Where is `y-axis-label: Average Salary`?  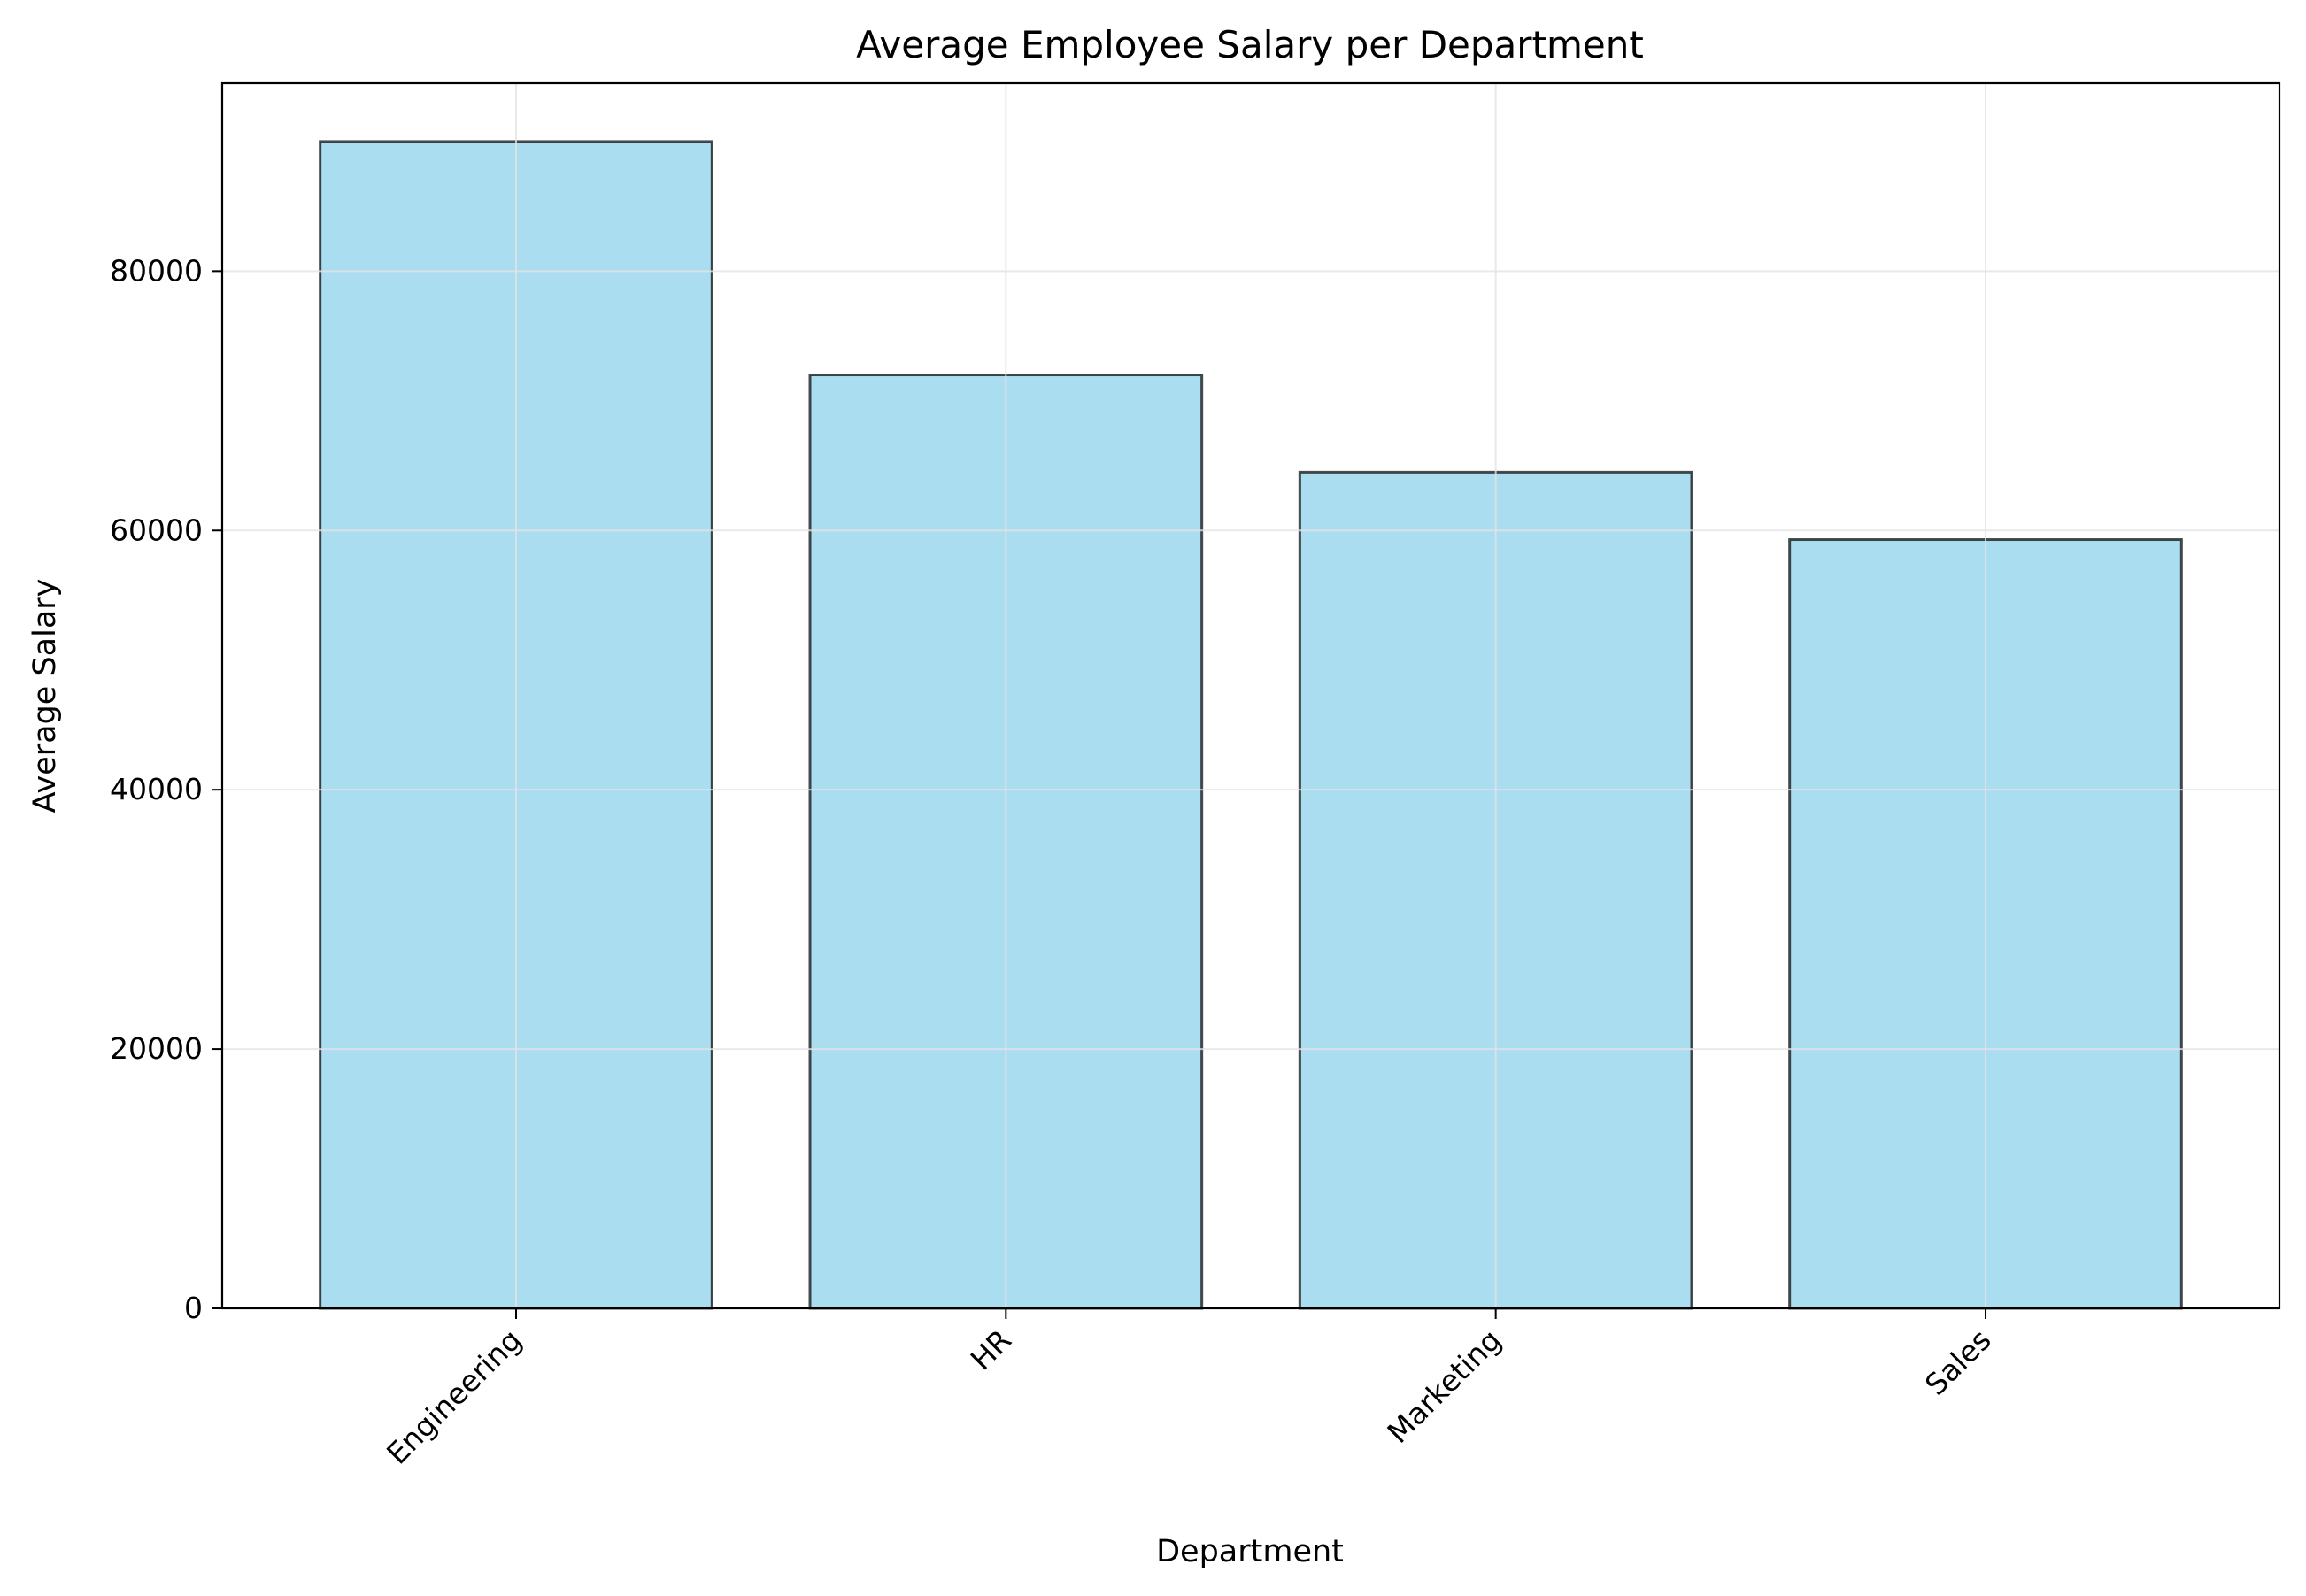
y-axis-label: Average Salary is located at coordinates (45, 696).